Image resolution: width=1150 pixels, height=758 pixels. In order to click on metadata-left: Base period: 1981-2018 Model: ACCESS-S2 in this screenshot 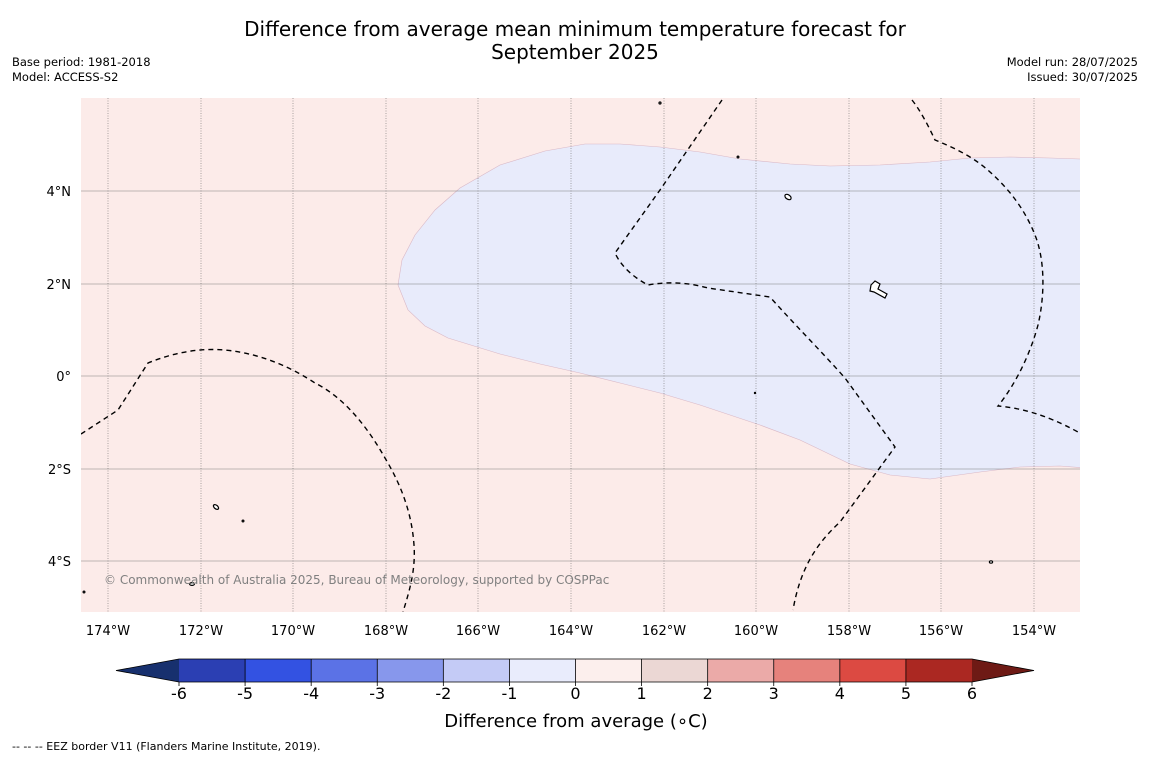, I will do `click(81, 70)`.